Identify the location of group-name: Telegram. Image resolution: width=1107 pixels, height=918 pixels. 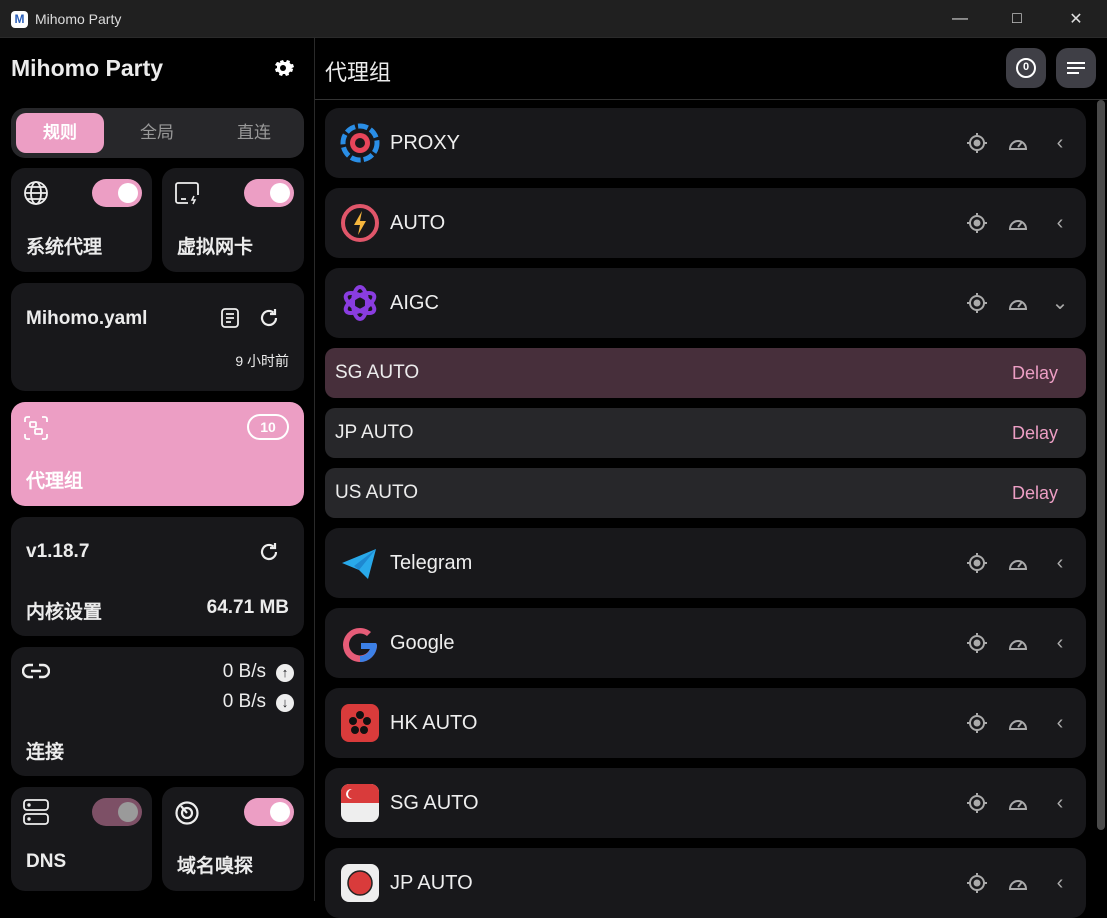
(431, 563).